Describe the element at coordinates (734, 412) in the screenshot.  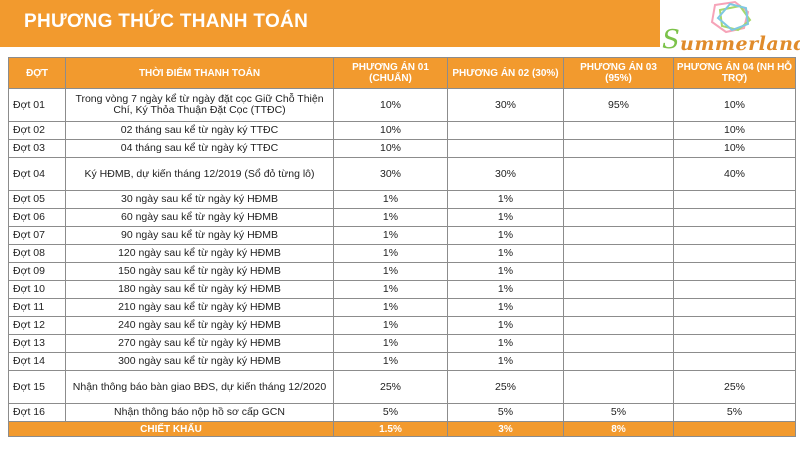
I see `plan-04-cell: 5%` at that location.